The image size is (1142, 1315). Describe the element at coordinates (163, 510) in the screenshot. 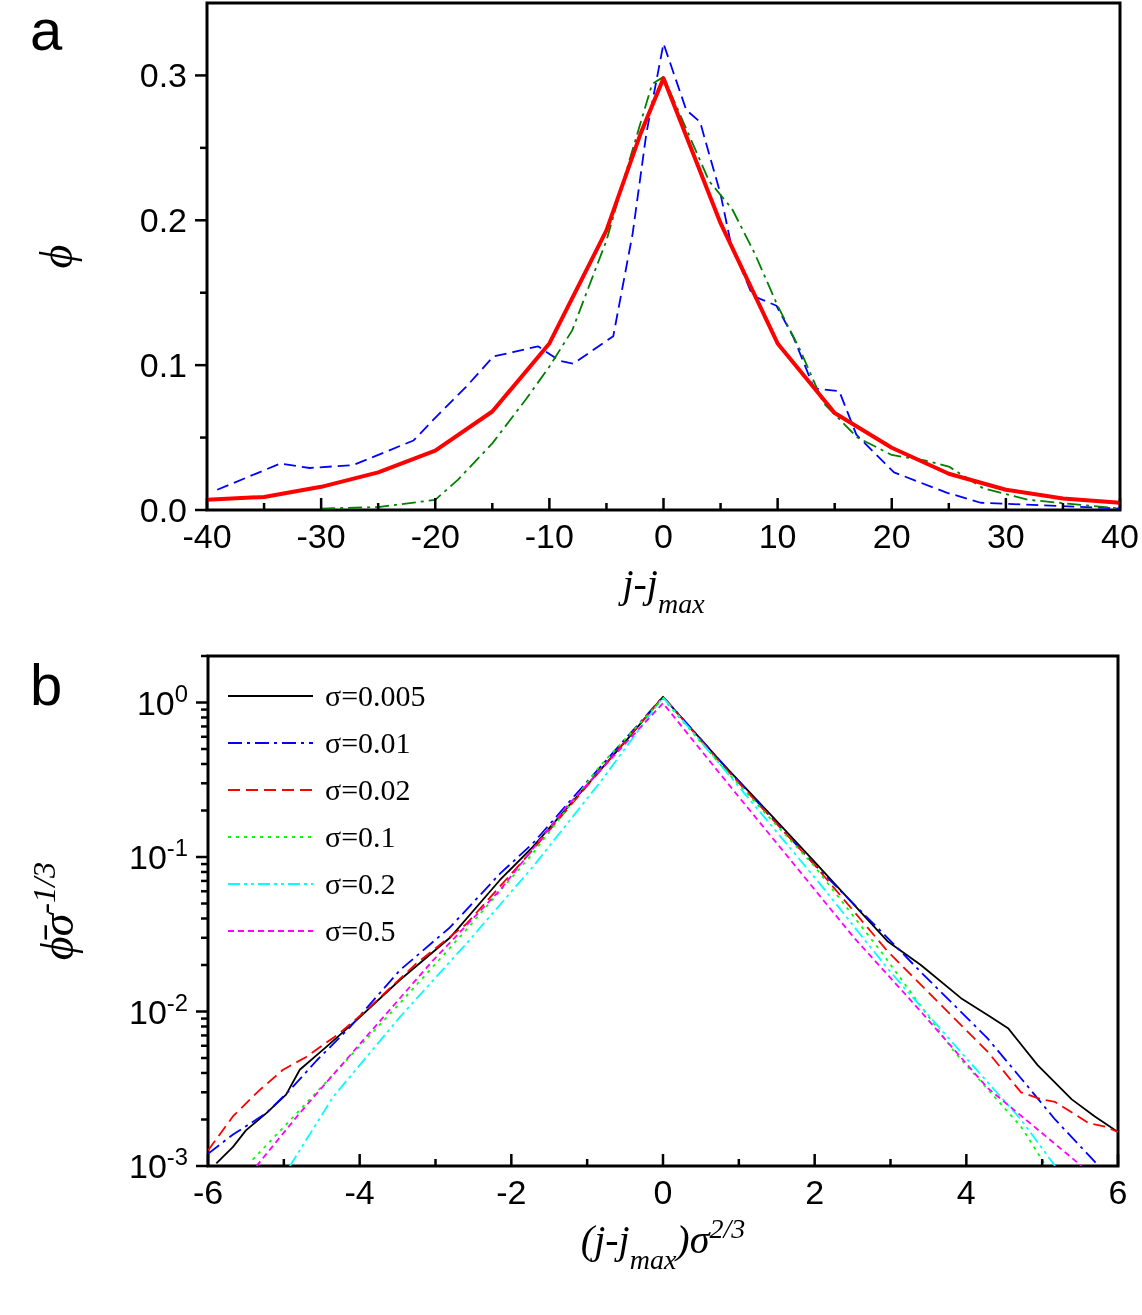

I see `y-tick-label: 0.0` at that location.